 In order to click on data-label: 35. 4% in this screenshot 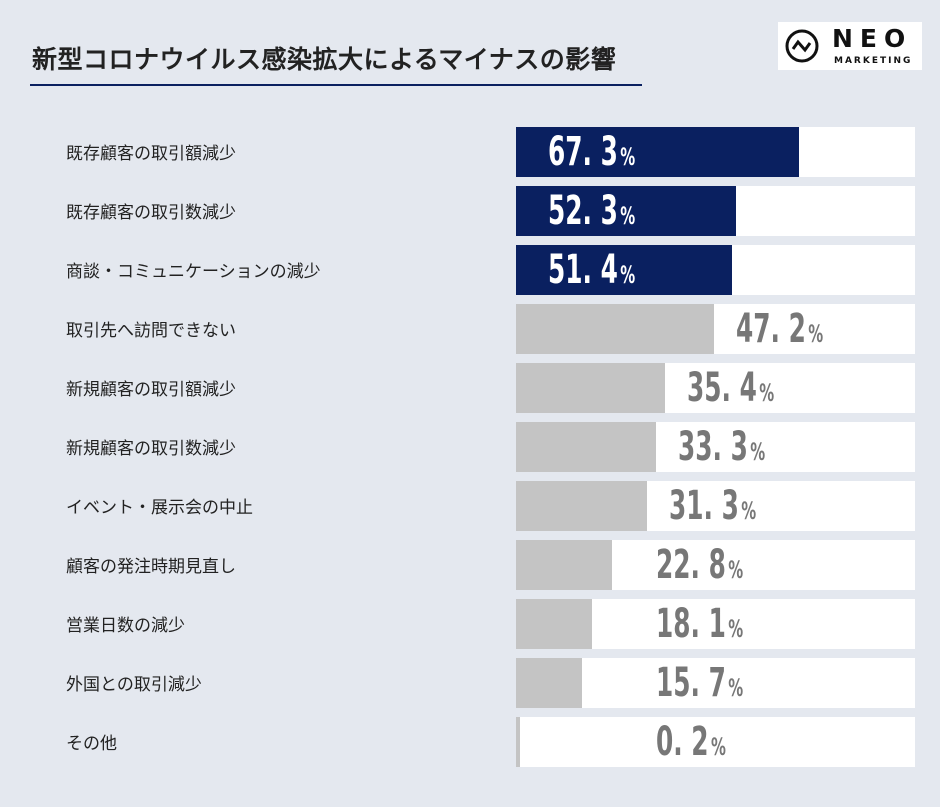, I will do `click(730, 390)`.